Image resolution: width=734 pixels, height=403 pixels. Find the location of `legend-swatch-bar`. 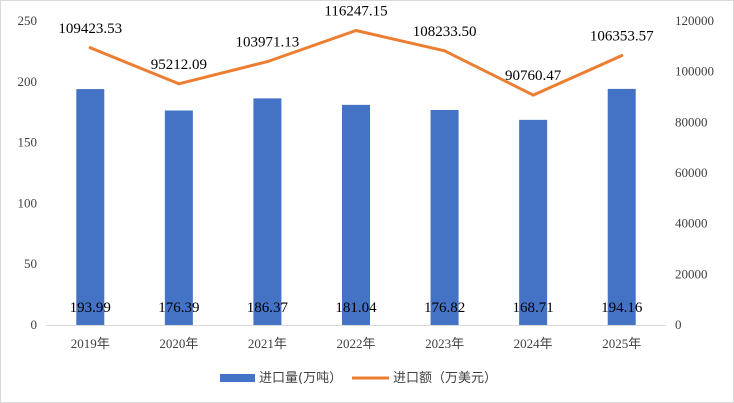

legend-swatch-bar is located at coordinates (237, 378).